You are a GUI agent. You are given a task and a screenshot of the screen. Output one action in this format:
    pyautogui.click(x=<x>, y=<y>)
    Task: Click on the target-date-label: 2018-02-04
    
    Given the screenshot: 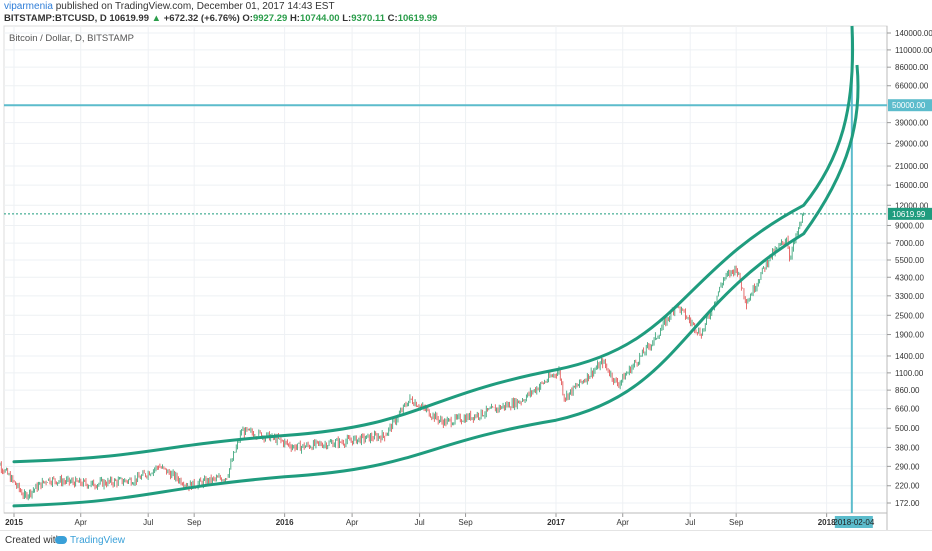 What is the action you would take?
    pyautogui.click(x=853, y=522)
    